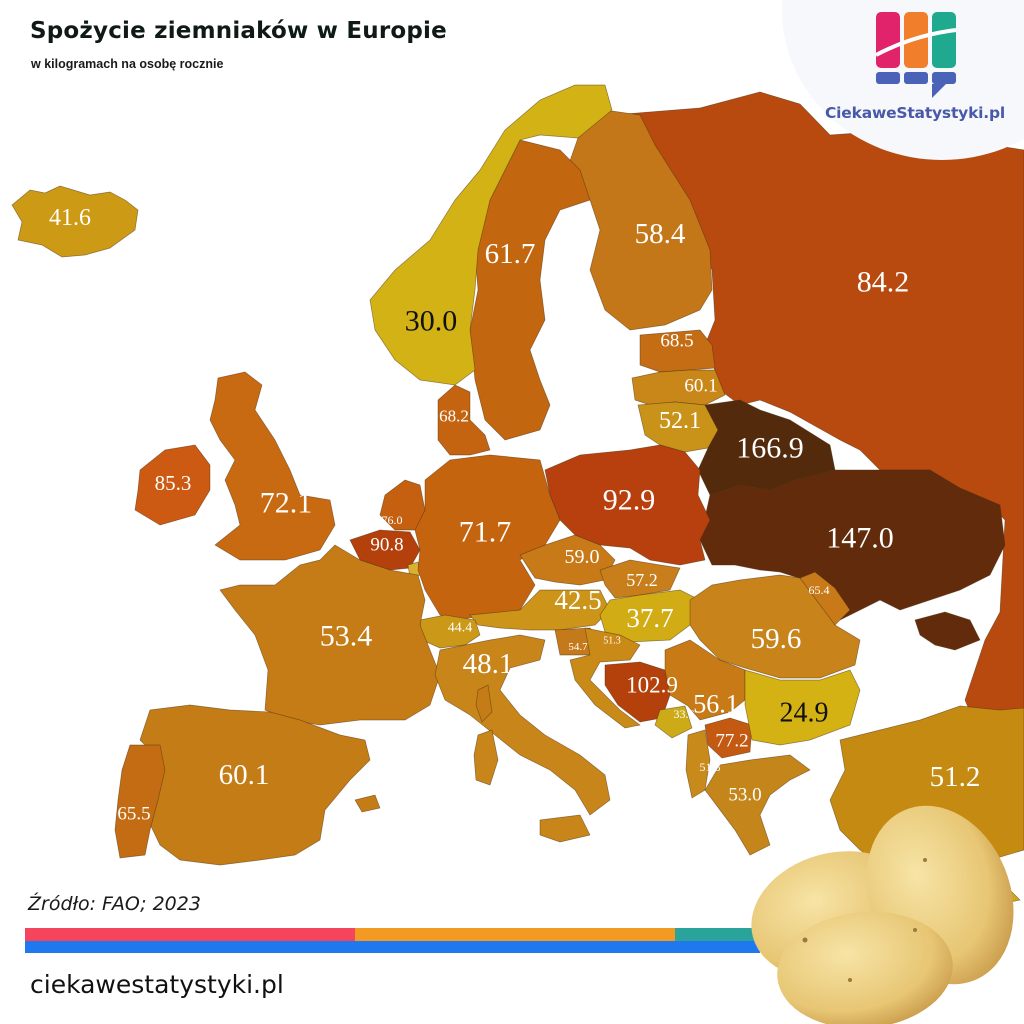  What do you see at coordinates (488, 664) in the screenshot?
I see `label-italy: 48.1` at bounding box center [488, 664].